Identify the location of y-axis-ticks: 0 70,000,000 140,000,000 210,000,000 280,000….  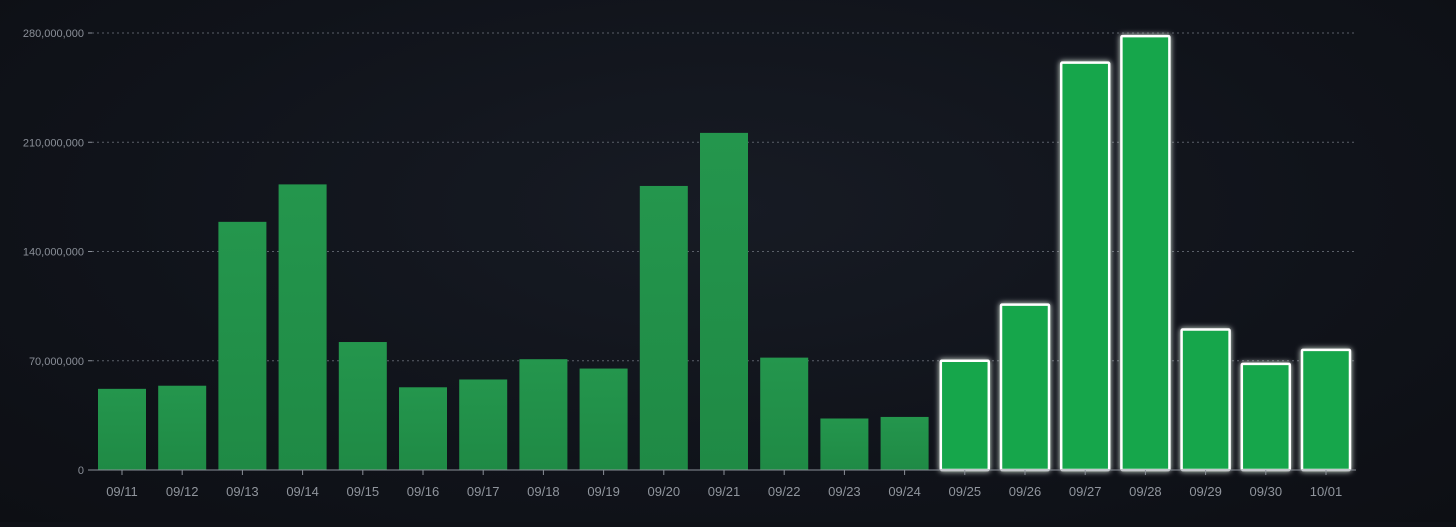
(57, 252).